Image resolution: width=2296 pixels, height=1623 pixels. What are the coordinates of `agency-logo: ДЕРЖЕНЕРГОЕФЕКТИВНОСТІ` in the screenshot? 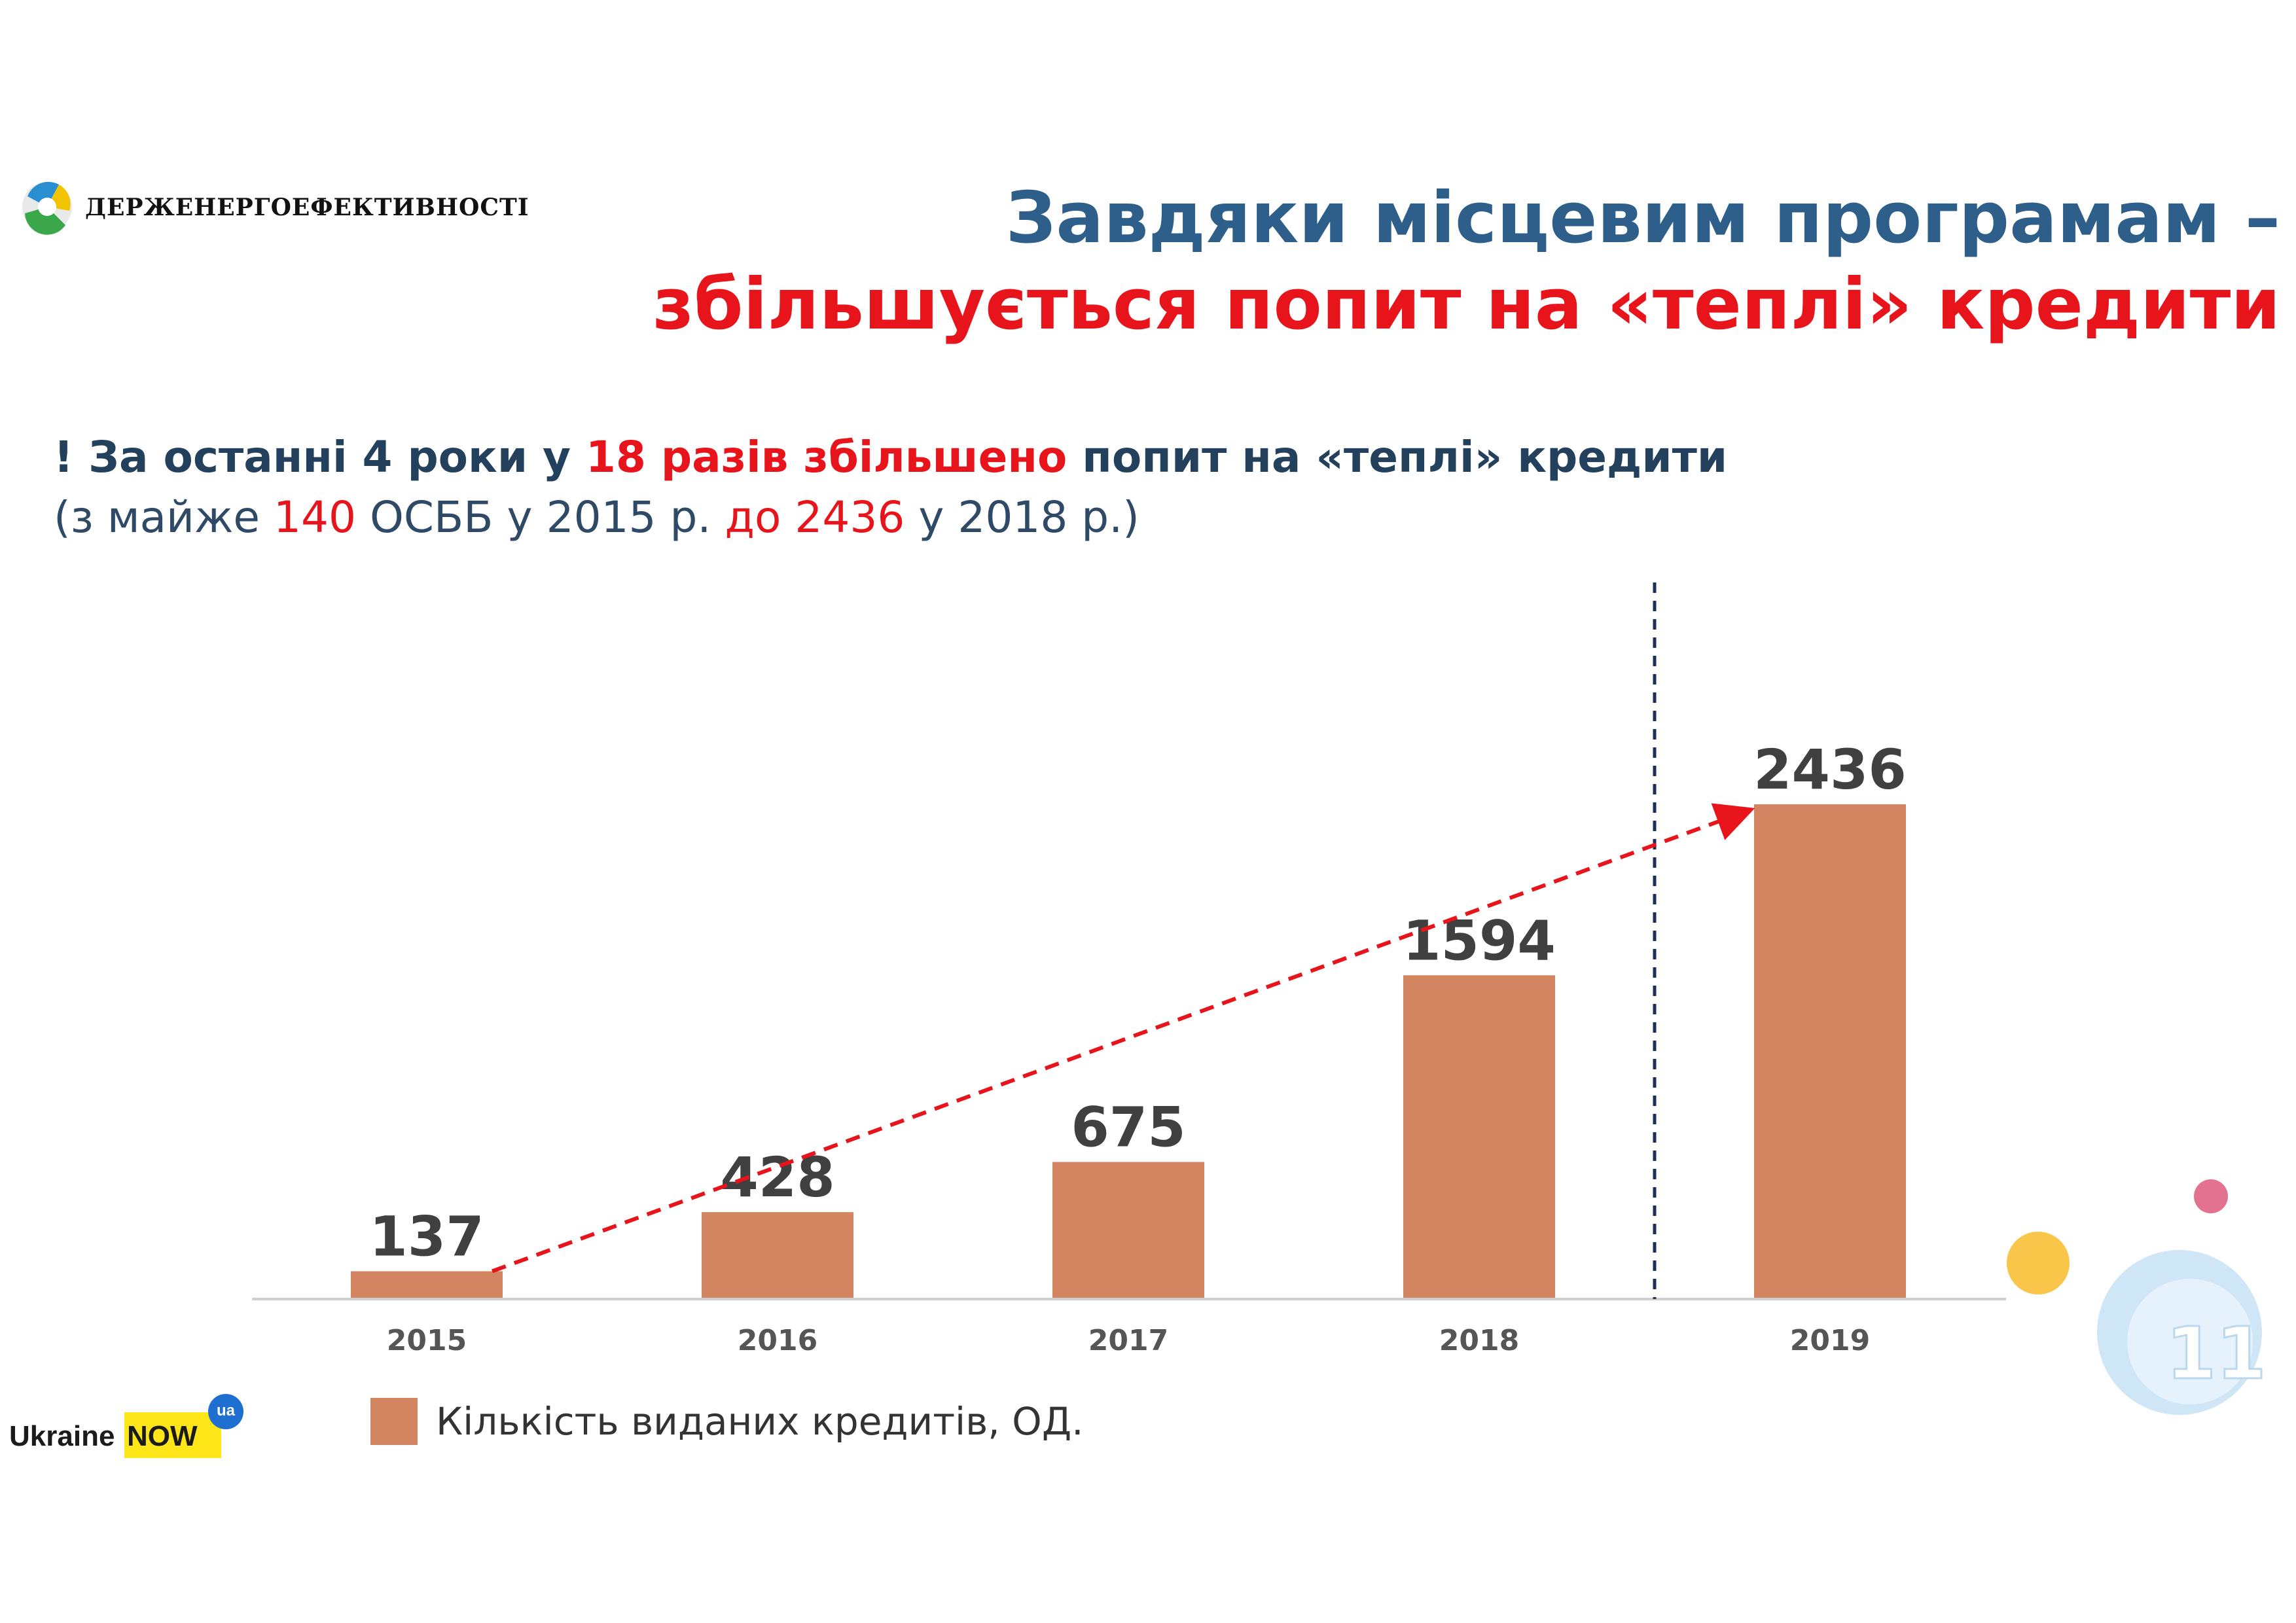 It's located at (274, 210).